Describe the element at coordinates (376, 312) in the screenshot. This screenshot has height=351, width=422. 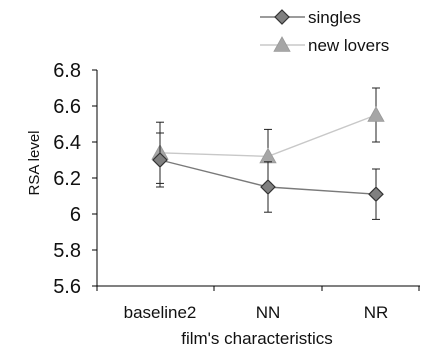
I see `x-tick-label: NR` at that location.